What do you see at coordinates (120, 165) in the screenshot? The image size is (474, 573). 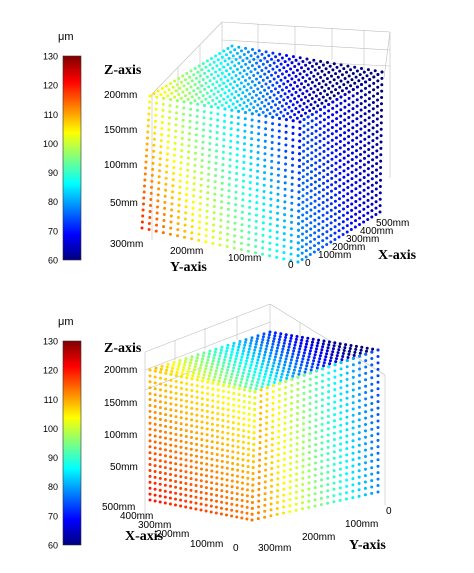 I see `top-z-tick: 100mm` at bounding box center [120, 165].